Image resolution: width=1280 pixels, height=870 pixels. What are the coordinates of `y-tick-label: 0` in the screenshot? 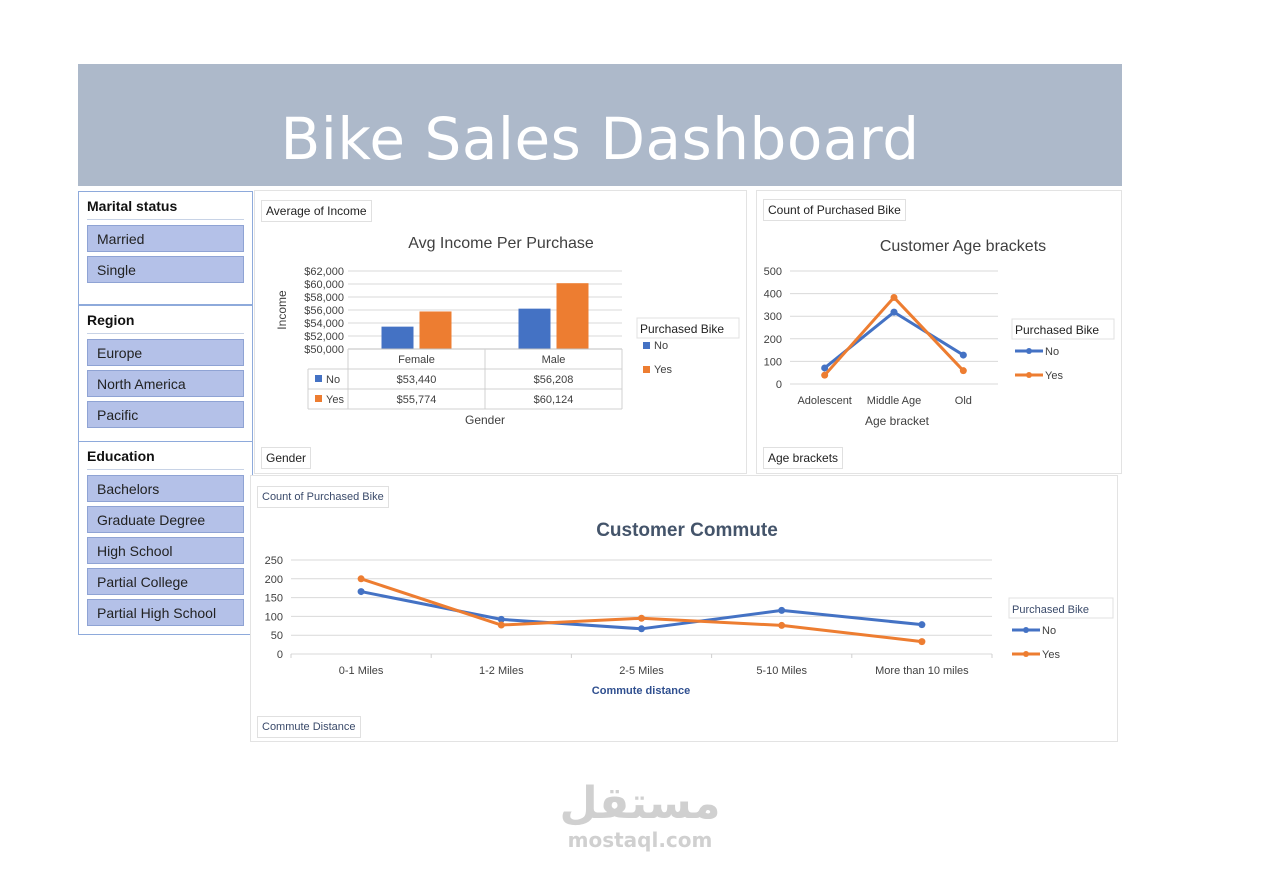 It's located at (280, 655).